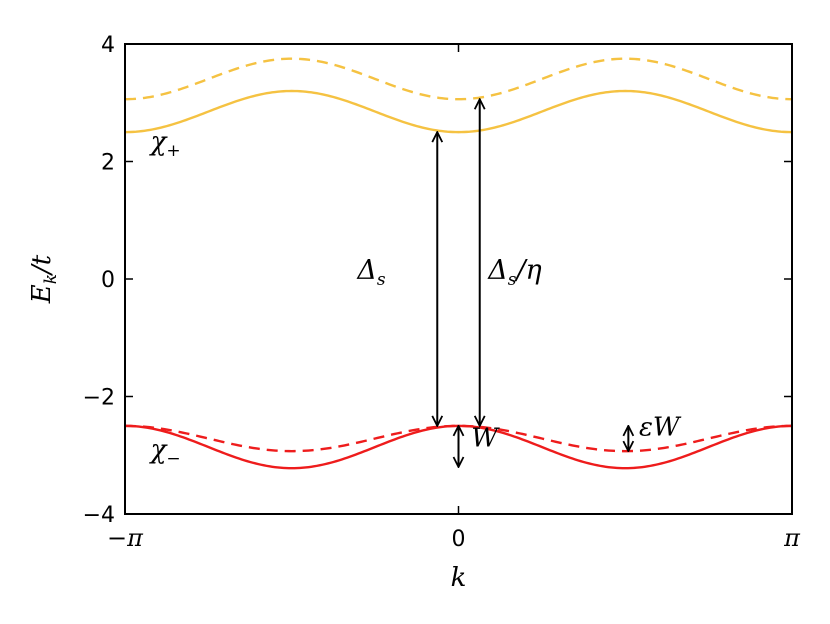 The height and width of the screenshot is (624, 830). What do you see at coordinates (165, 144) in the screenshot?
I see `chi-plus-label: χ+` at bounding box center [165, 144].